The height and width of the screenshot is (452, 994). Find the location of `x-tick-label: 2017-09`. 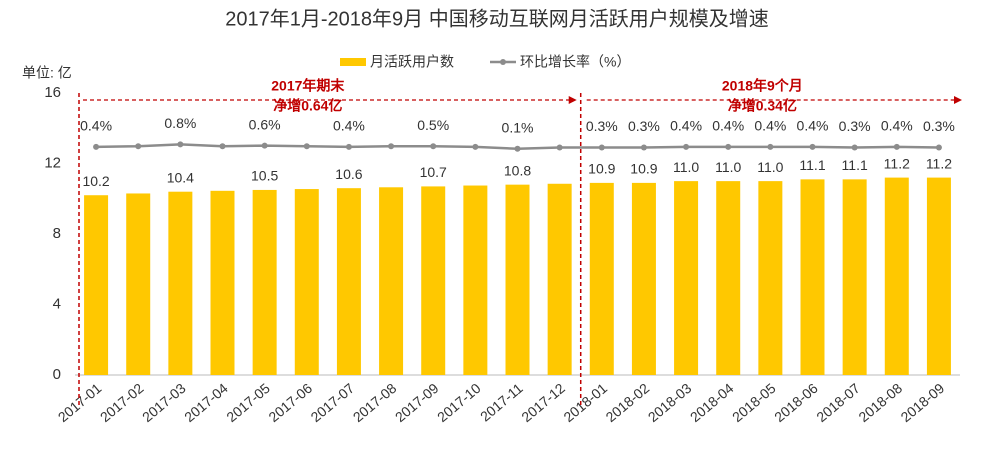

x-tick-label: 2017-09 is located at coordinates (417, 402).